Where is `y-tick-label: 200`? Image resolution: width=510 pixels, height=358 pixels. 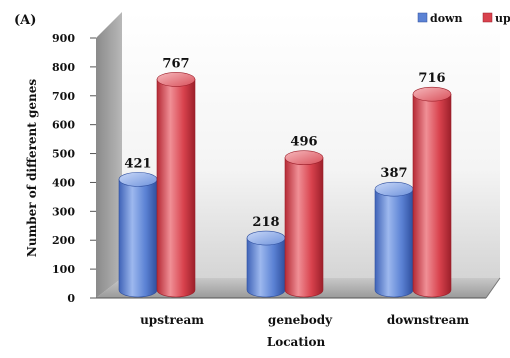
y-tick-label: 200 is located at coordinates (63, 240).